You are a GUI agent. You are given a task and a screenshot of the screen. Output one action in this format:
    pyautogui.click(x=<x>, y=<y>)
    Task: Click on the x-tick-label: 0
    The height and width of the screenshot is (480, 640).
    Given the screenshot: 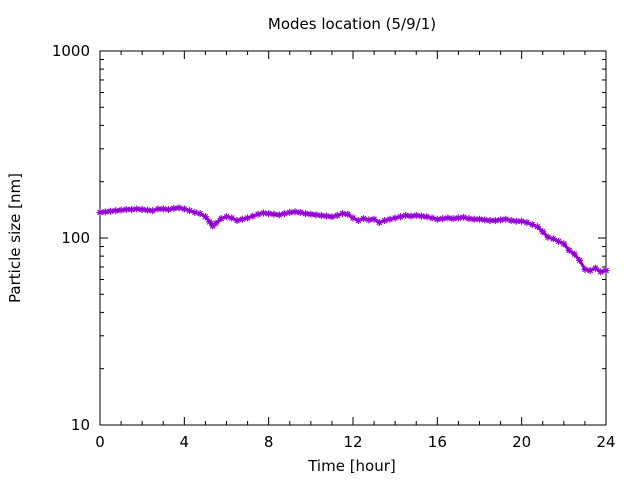 What is the action you would take?
    pyautogui.click(x=100, y=442)
    